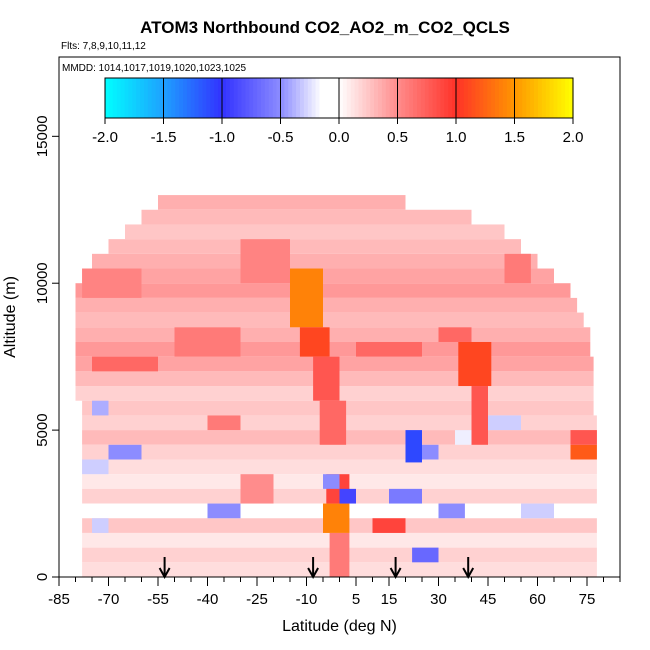  I want to click on colorbar-tick-label: 1.5, so click(514, 137).